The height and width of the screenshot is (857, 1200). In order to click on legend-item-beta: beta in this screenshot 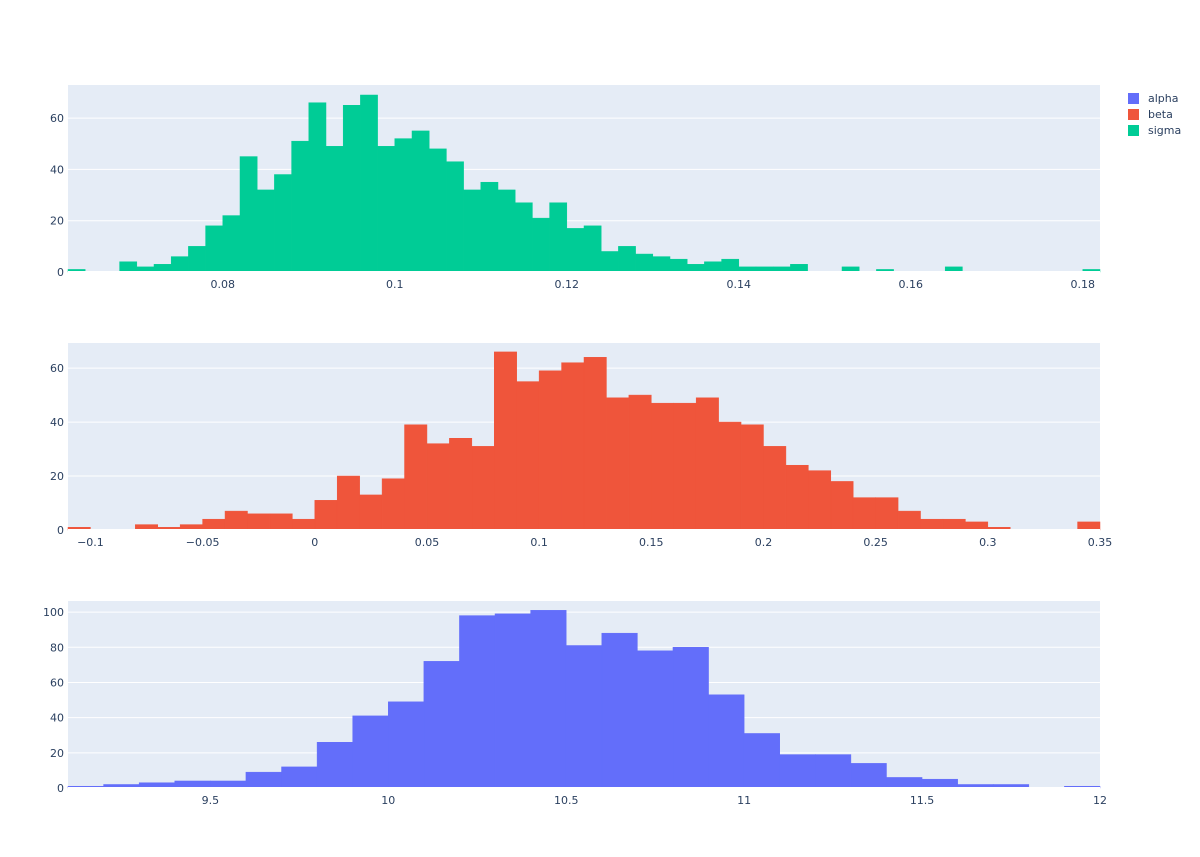, I will do `click(1154, 114)`.